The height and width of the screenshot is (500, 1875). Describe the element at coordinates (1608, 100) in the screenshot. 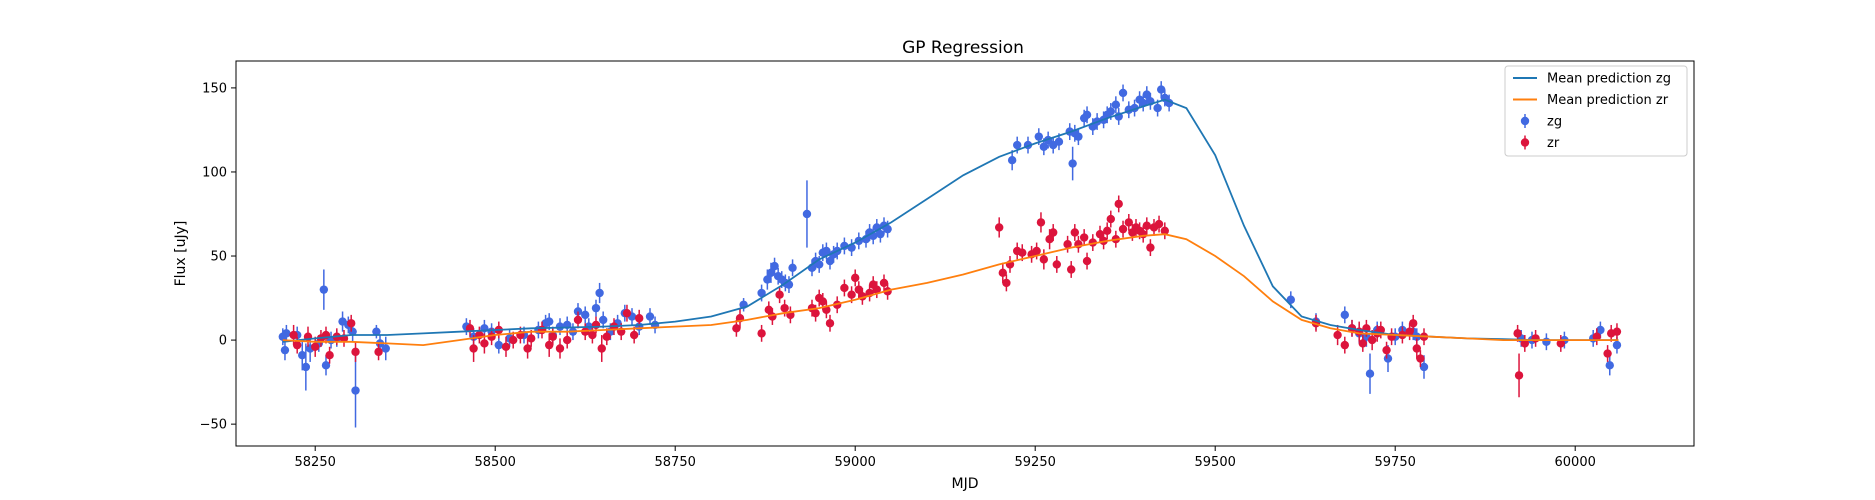

I see `legend-label: Mean prediction zr` at that location.